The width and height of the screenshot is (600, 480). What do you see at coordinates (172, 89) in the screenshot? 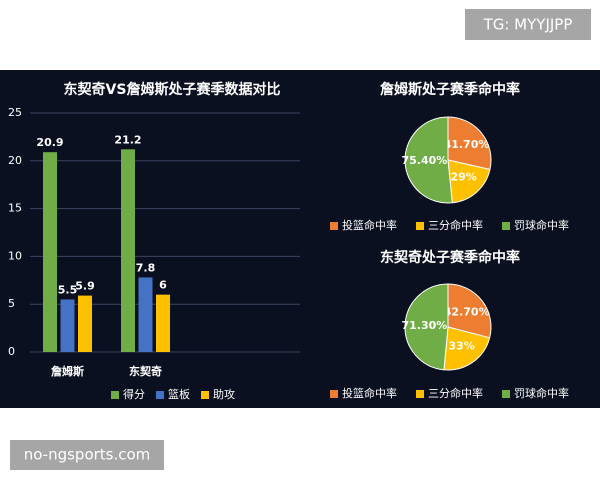
I see `chart-title: 东契奇VS詹姆斯处子赛季数据对比` at bounding box center [172, 89].